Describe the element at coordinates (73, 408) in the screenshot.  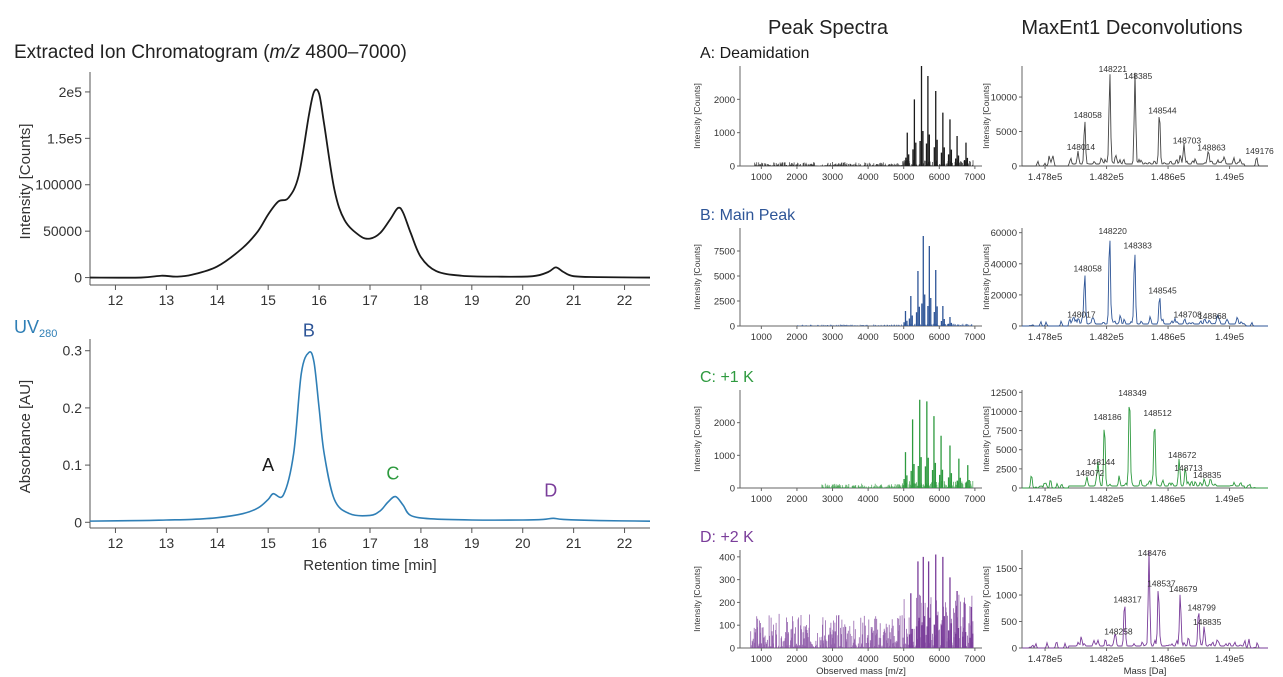
I see `uv-y-tick-label: 0.2` at that location.